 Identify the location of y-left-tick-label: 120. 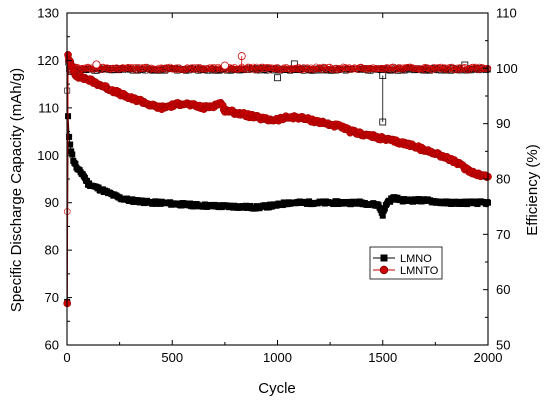
(48, 60).